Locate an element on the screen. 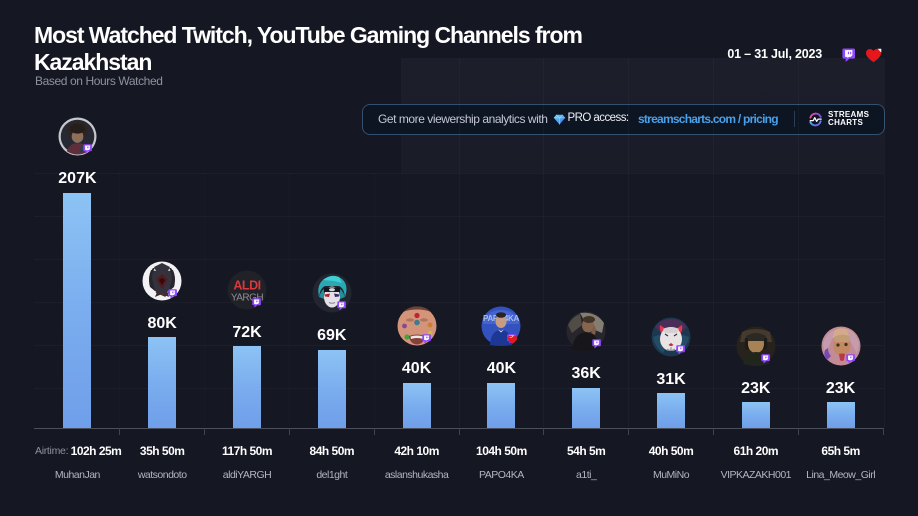  svg-text: ALDI is located at coordinates (246, 285).